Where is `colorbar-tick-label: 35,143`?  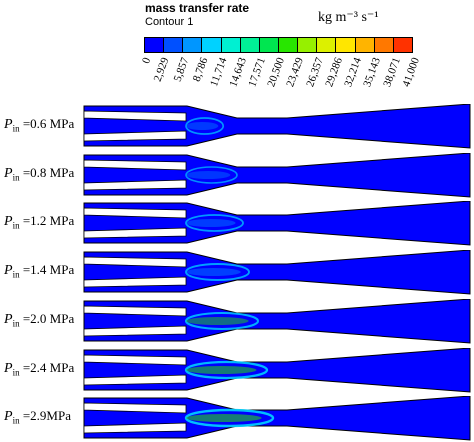
colorbar-tick-label: 35,143 is located at coordinates (372, 72).